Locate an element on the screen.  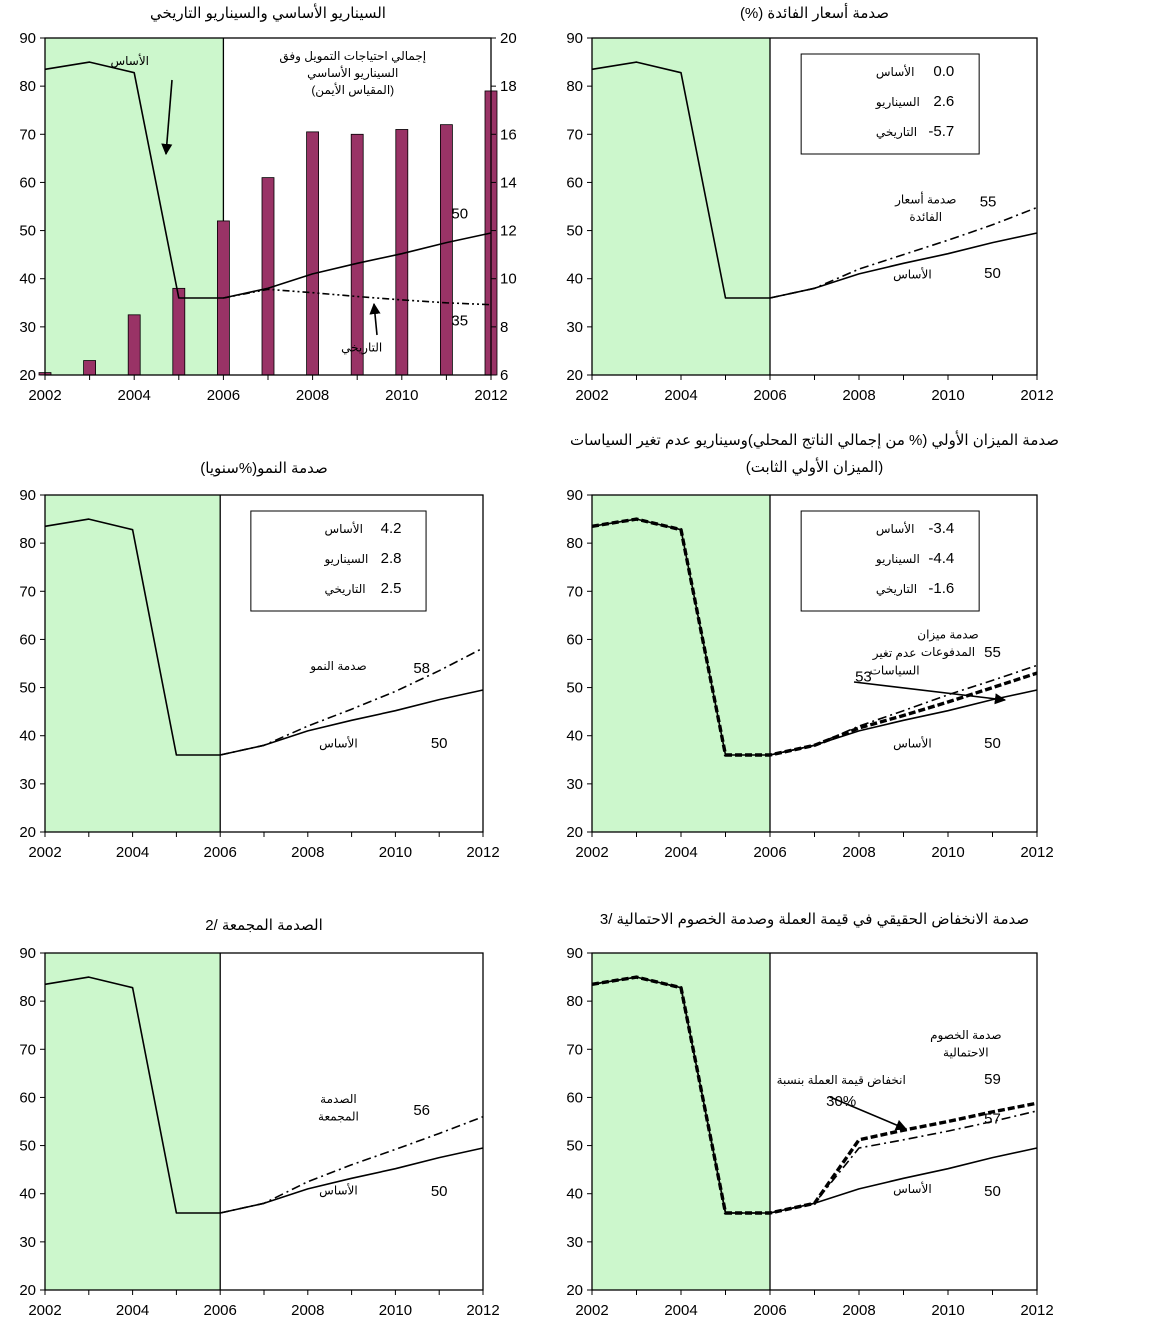
legend-value: -5.7 is located at coordinates (941, 131).